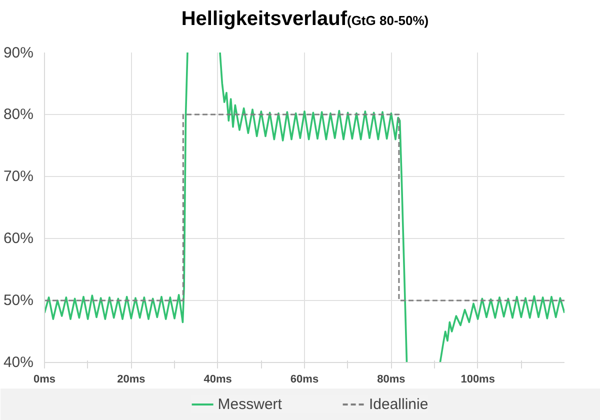  What do you see at coordinates (387, 20) in the screenshot?
I see `chart-subtitle: (GtG 80-50%)` at bounding box center [387, 20].